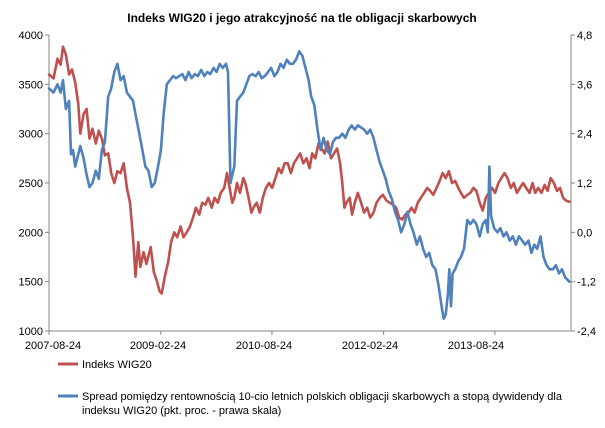  What do you see at coordinates (586, 332) in the screenshot?
I see `right-tick-label: -2,4` at bounding box center [586, 332].